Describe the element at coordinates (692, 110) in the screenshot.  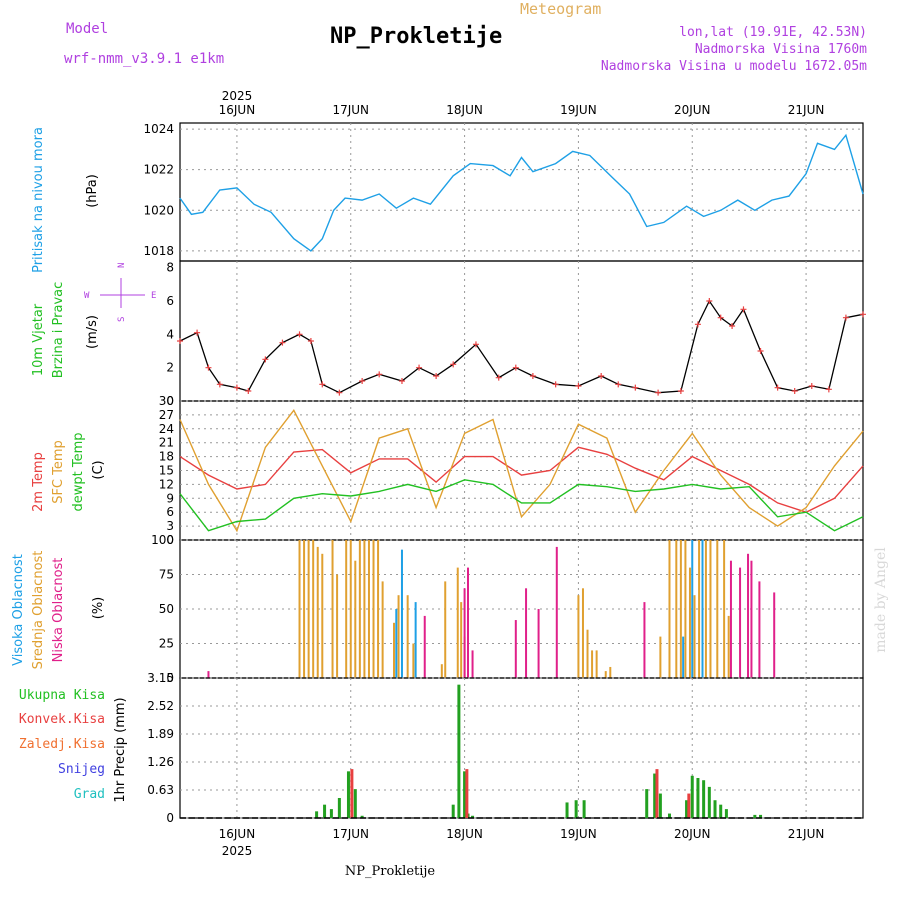
I see `top-day-label: 20JUN` at that location.